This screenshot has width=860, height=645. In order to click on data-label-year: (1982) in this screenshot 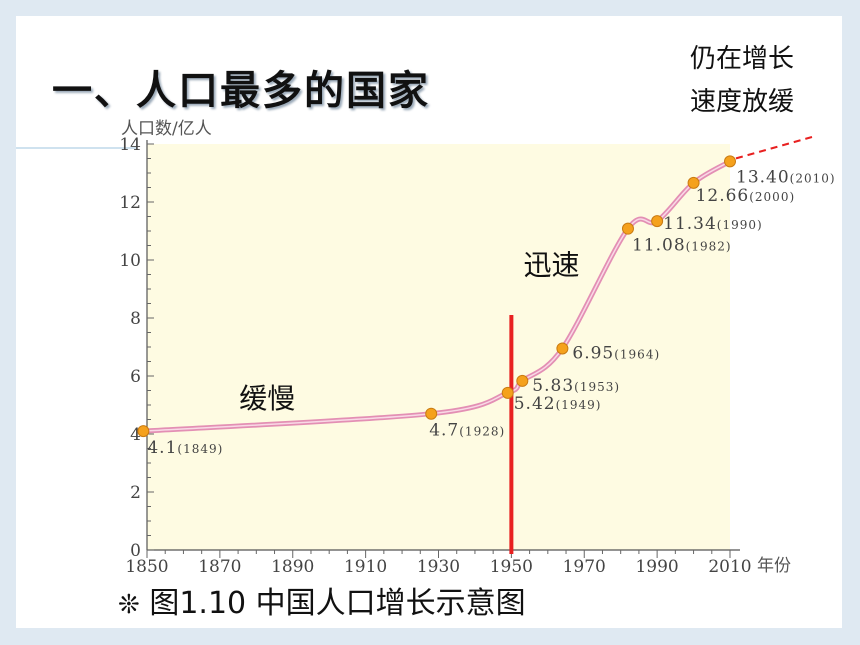, I will do `click(709, 247)`.